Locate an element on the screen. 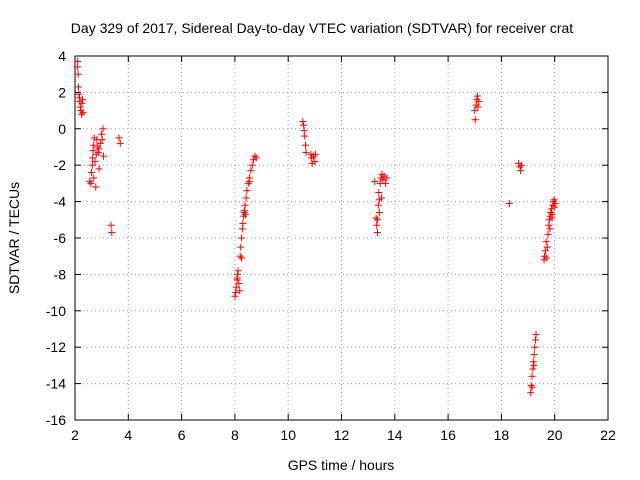  y-tick-label: -14 is located at coordinates (56, 384).